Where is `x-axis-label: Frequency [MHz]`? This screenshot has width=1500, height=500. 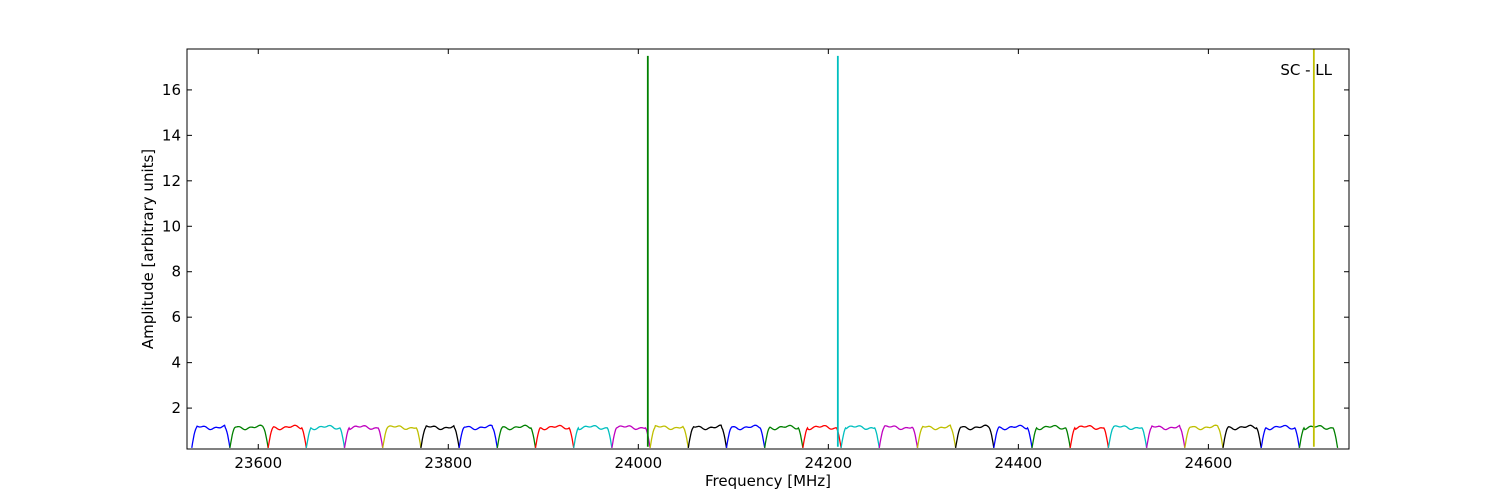
x-axis-label: Frequency [MHz] is located at coordinates (768, 481).